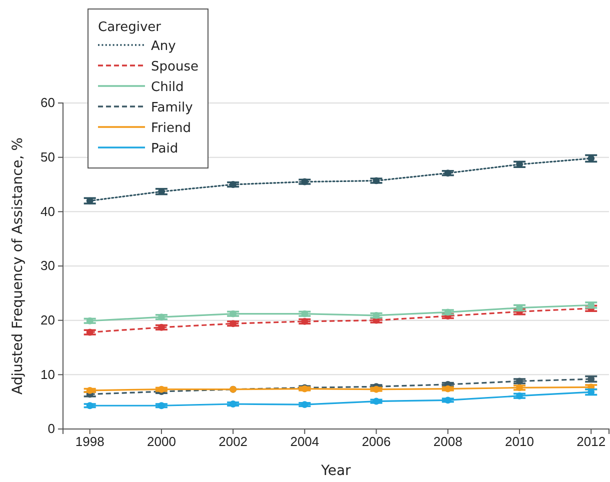 This screenshot has width=610, height=482. I want to click on y-tick-label: 40, so click(47, 211).